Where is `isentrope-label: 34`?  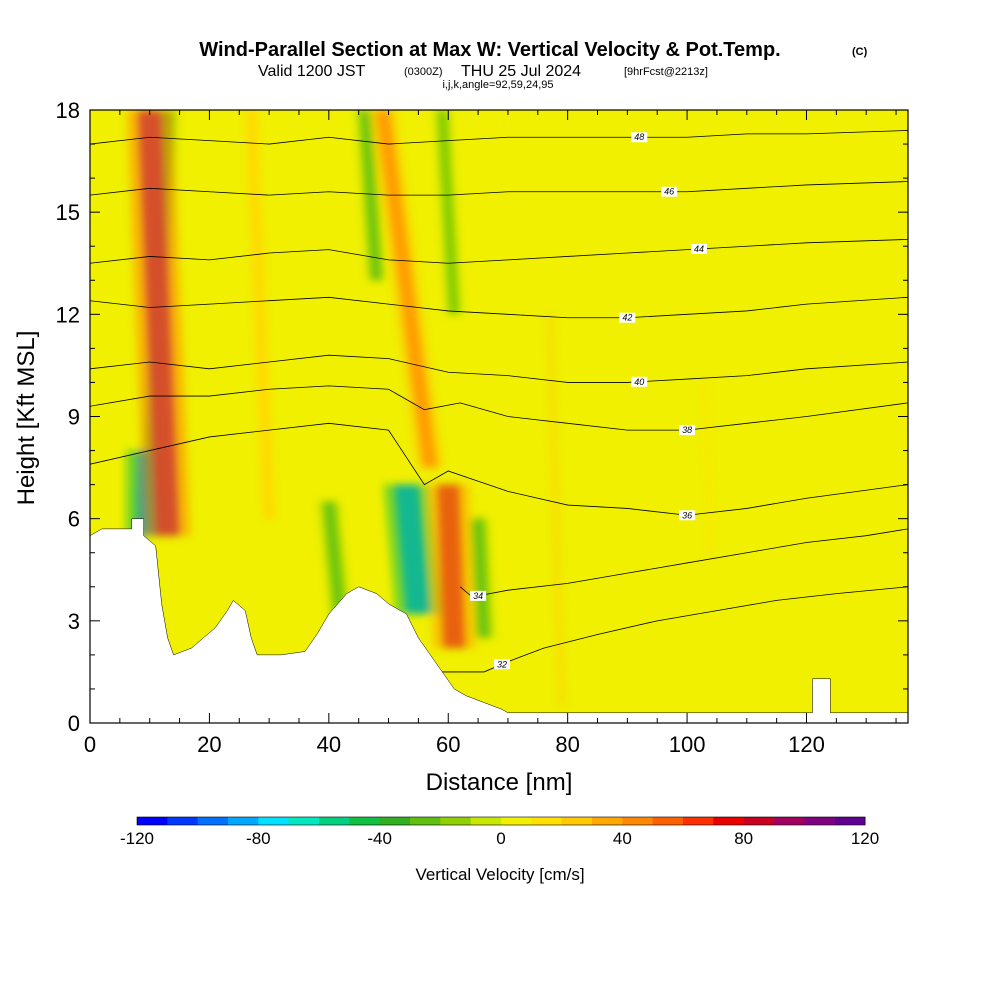
isentrope-label: 34 is located at coordinates (478, 596).